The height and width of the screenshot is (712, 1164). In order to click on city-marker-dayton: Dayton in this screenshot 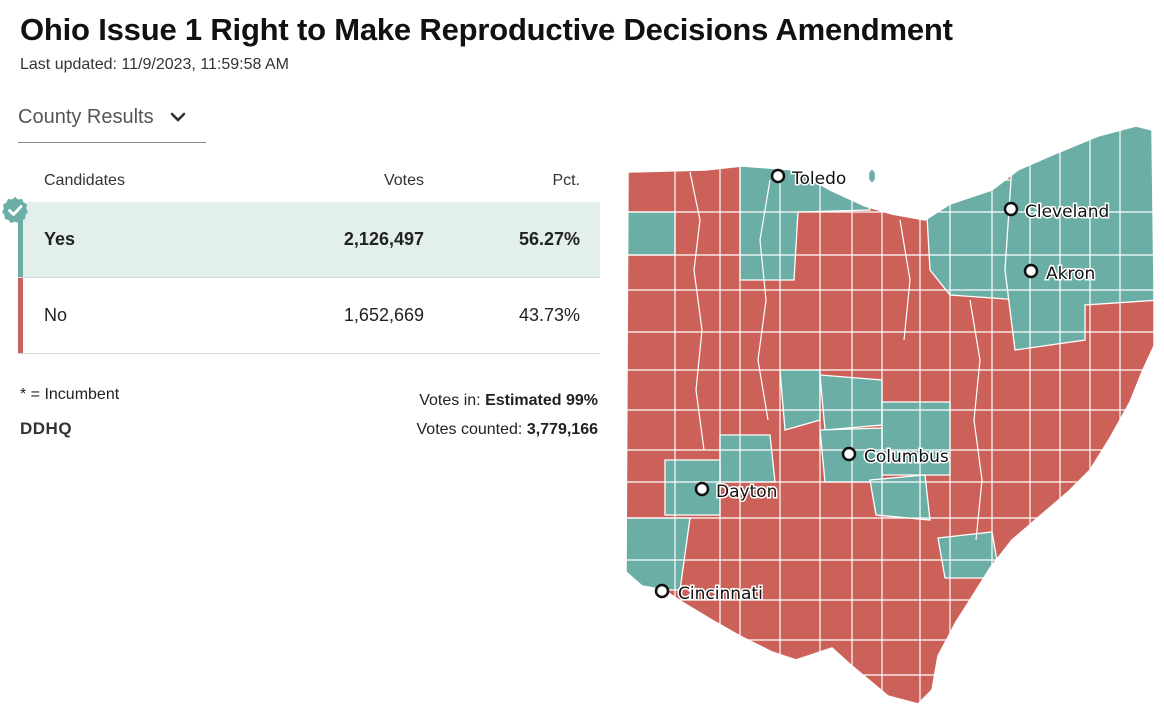, I will do `click(736, 492)`.